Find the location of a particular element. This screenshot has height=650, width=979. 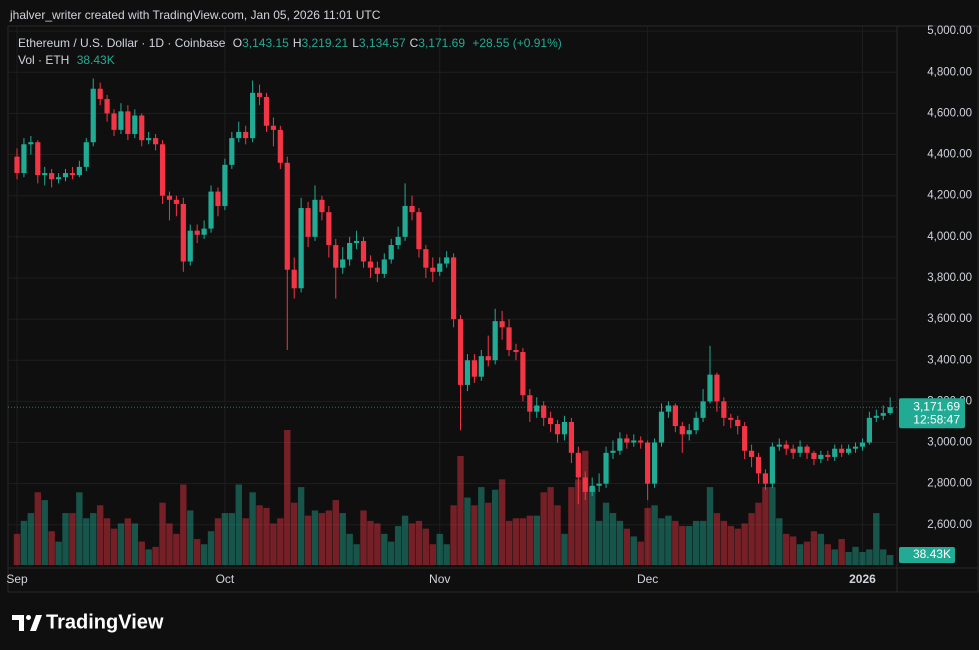

y-tick-label: 2,600.00 is located at coordinates (949, 525).